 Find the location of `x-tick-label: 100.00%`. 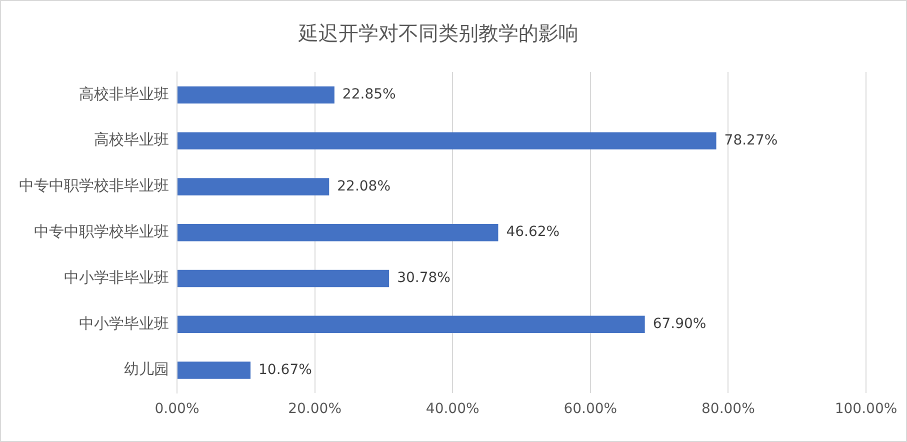

x-tick-label: 100.00% is located at coordinates (866, 409).